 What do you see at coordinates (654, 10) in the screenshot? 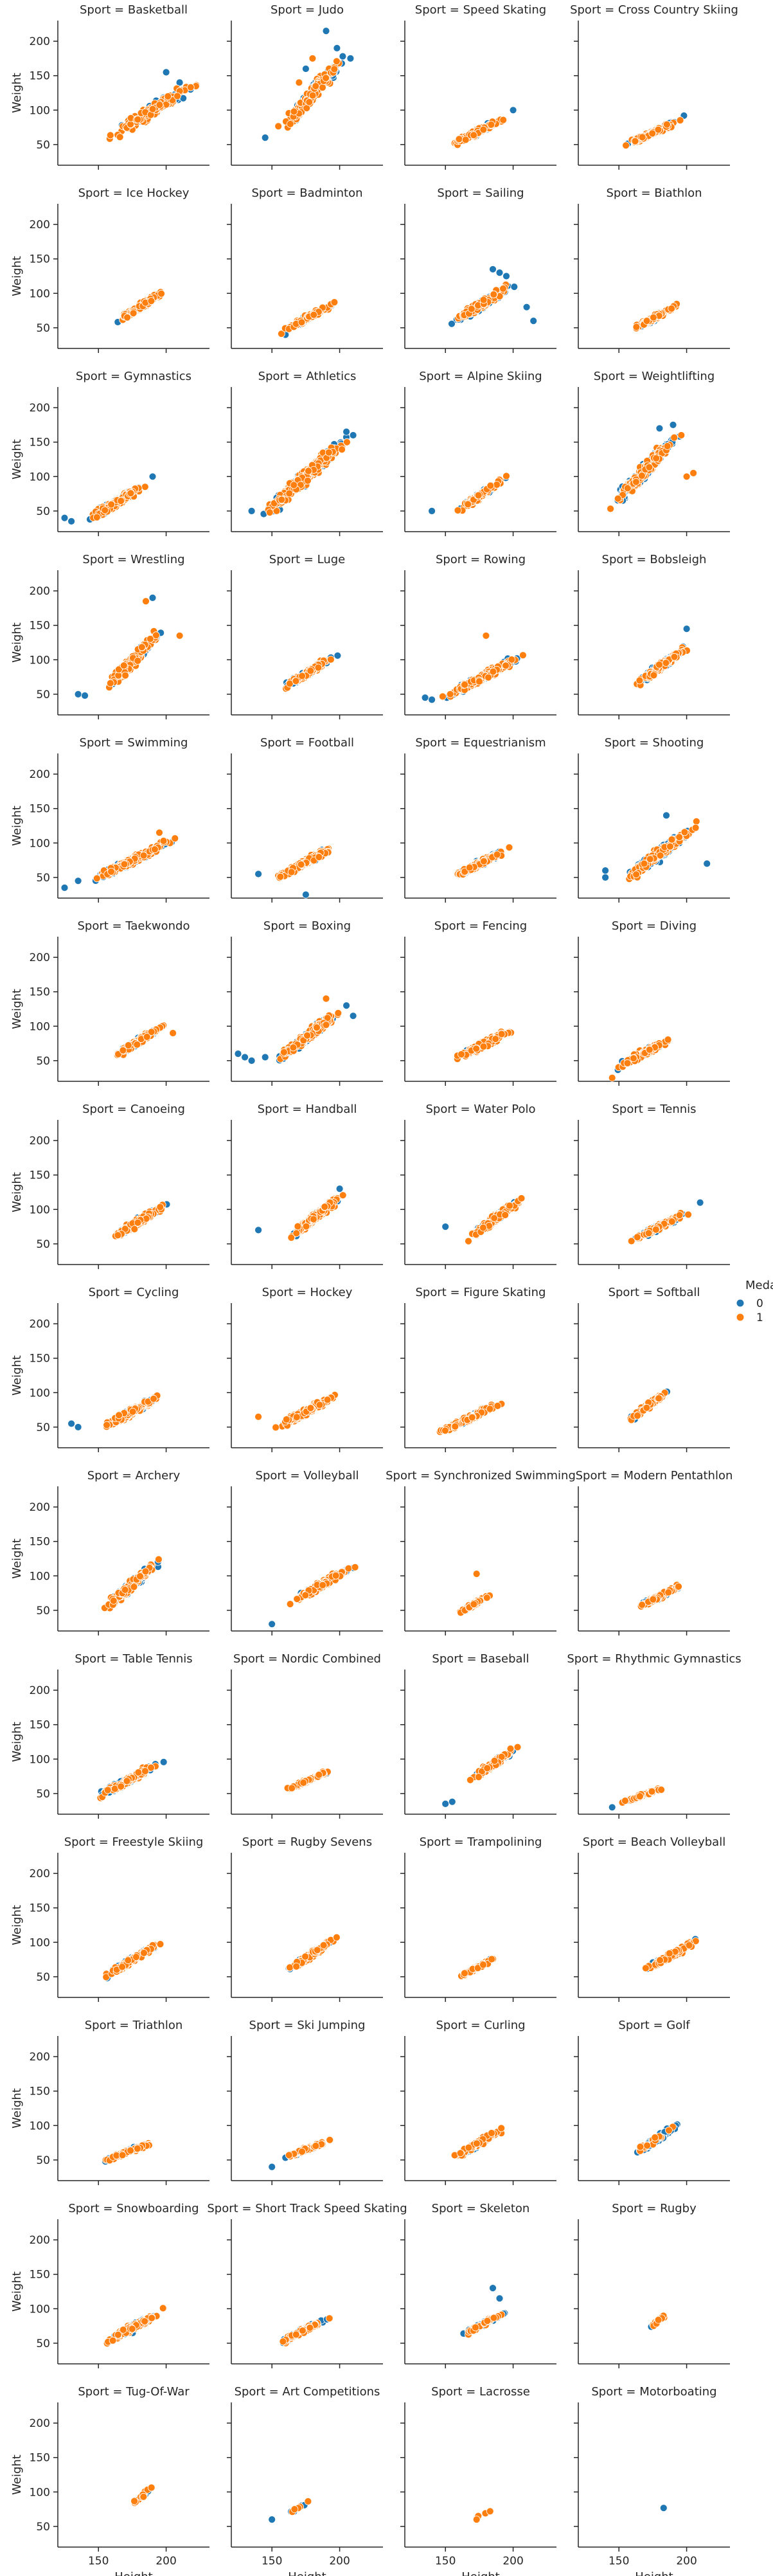
I see `facet-title: Sport = Cross Country Skiing` at bounding box center [654, 10].